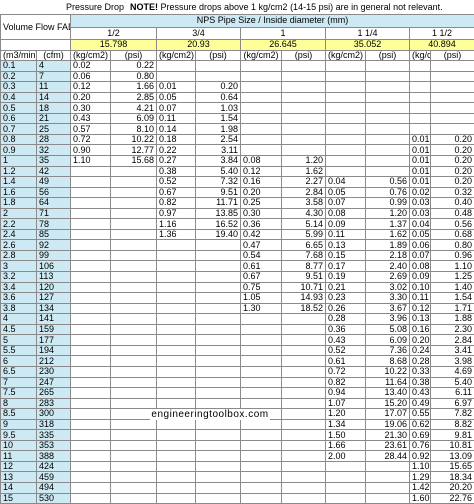 This screenshot has height=504, width=474. I want to click on flow-cfm-cell: 127, so click(54, 298).